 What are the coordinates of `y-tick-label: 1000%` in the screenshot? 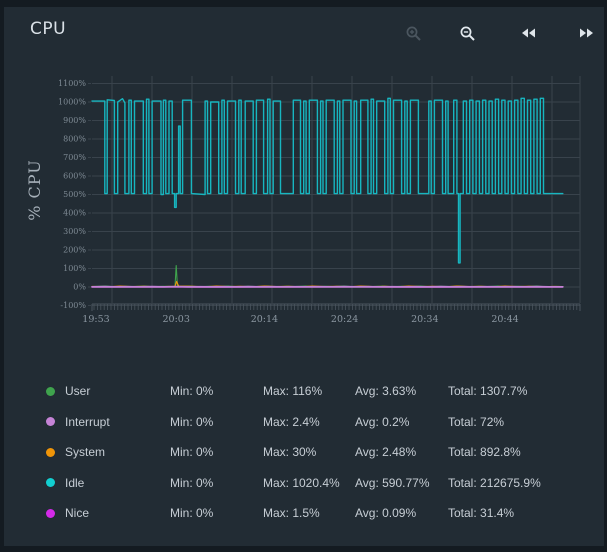 It's located at (72, 102).